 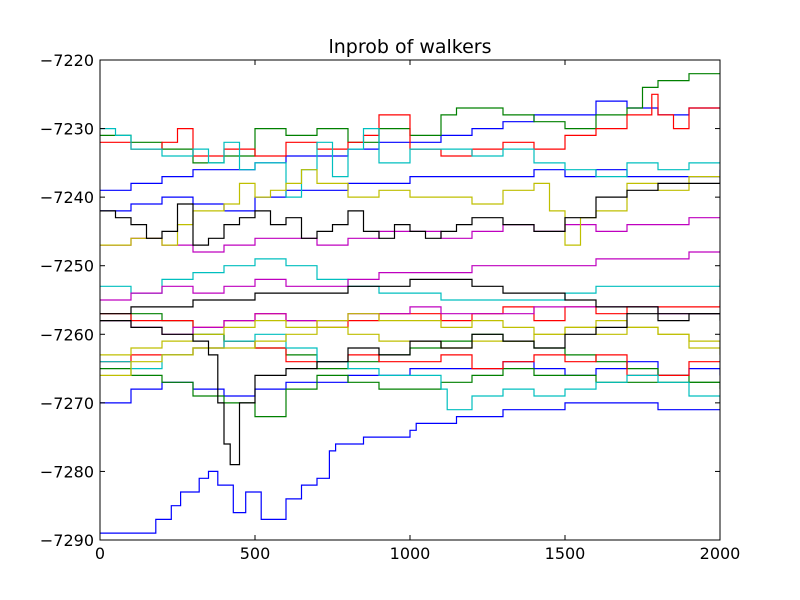 I want to click on x-tick-label: 1000, so click(x=410, y=553).